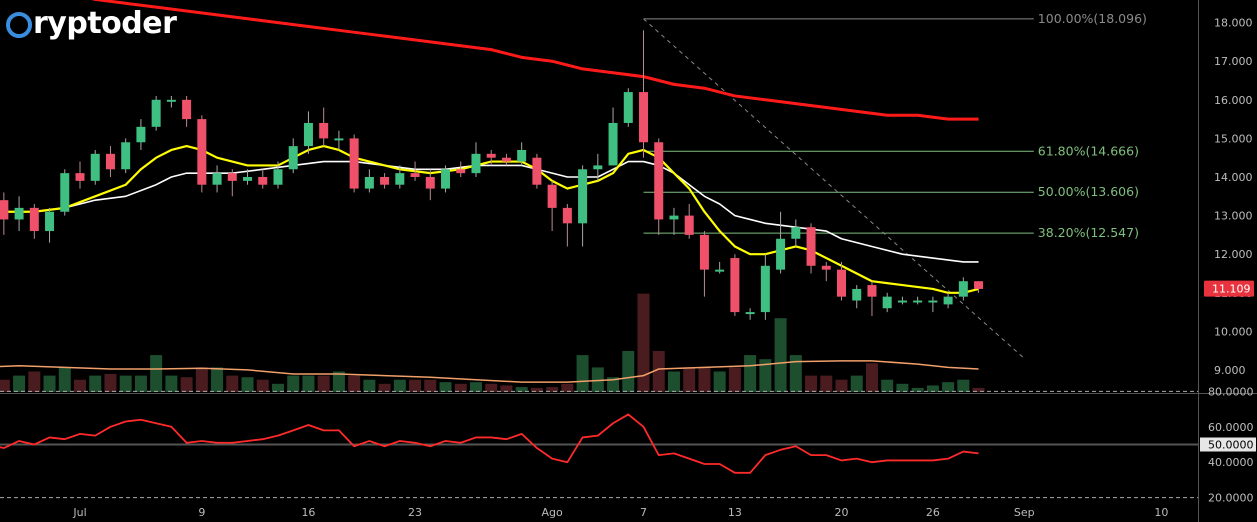  Describe the element at coordinates (201, 512) in the screenshot. I see `time-tick-label: 9` at that location.